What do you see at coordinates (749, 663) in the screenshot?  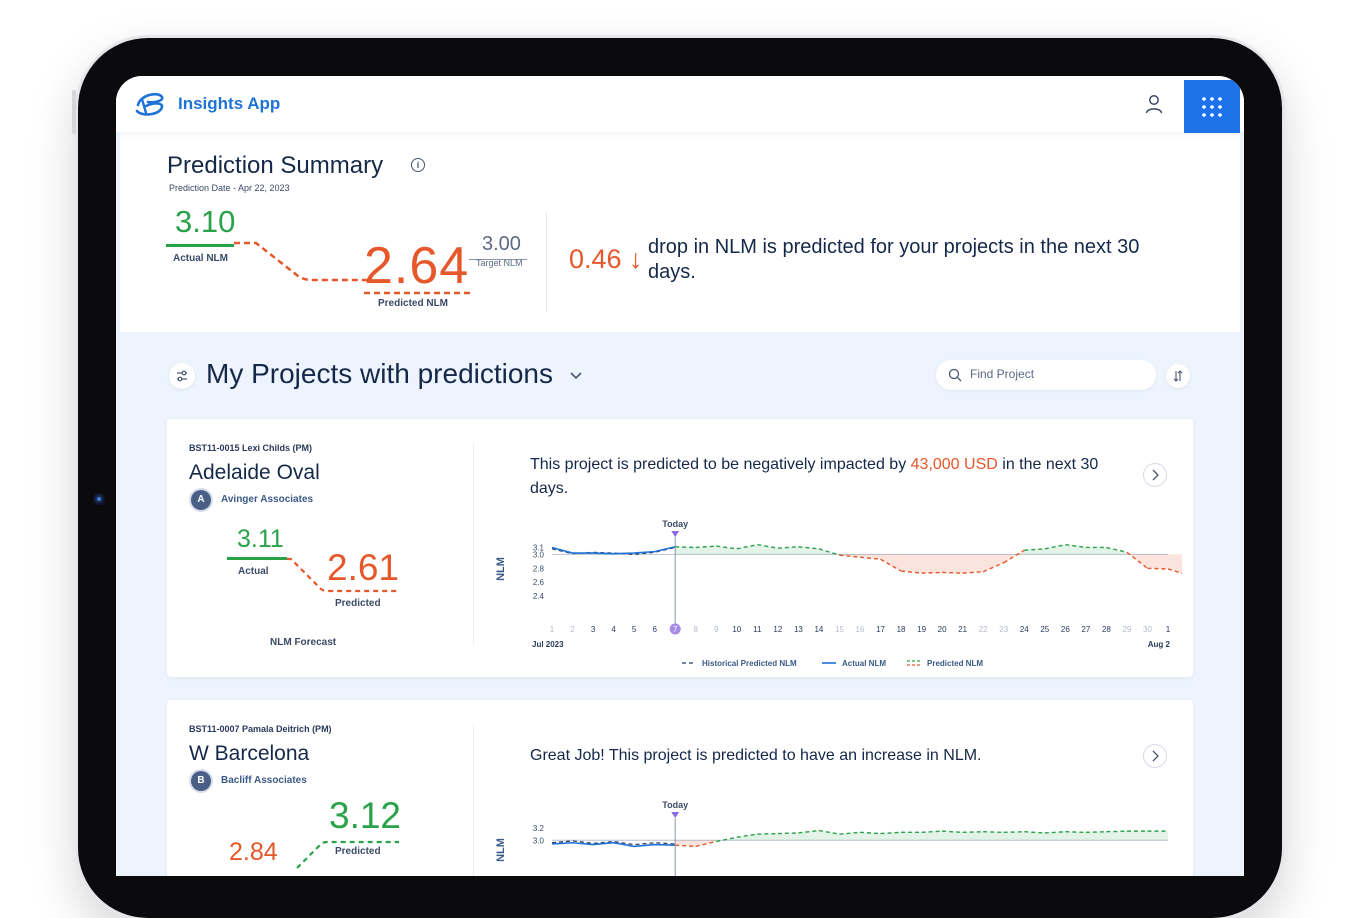 I see `legend-label: Historical Predicted NLM` at bounding box center [749, 663].